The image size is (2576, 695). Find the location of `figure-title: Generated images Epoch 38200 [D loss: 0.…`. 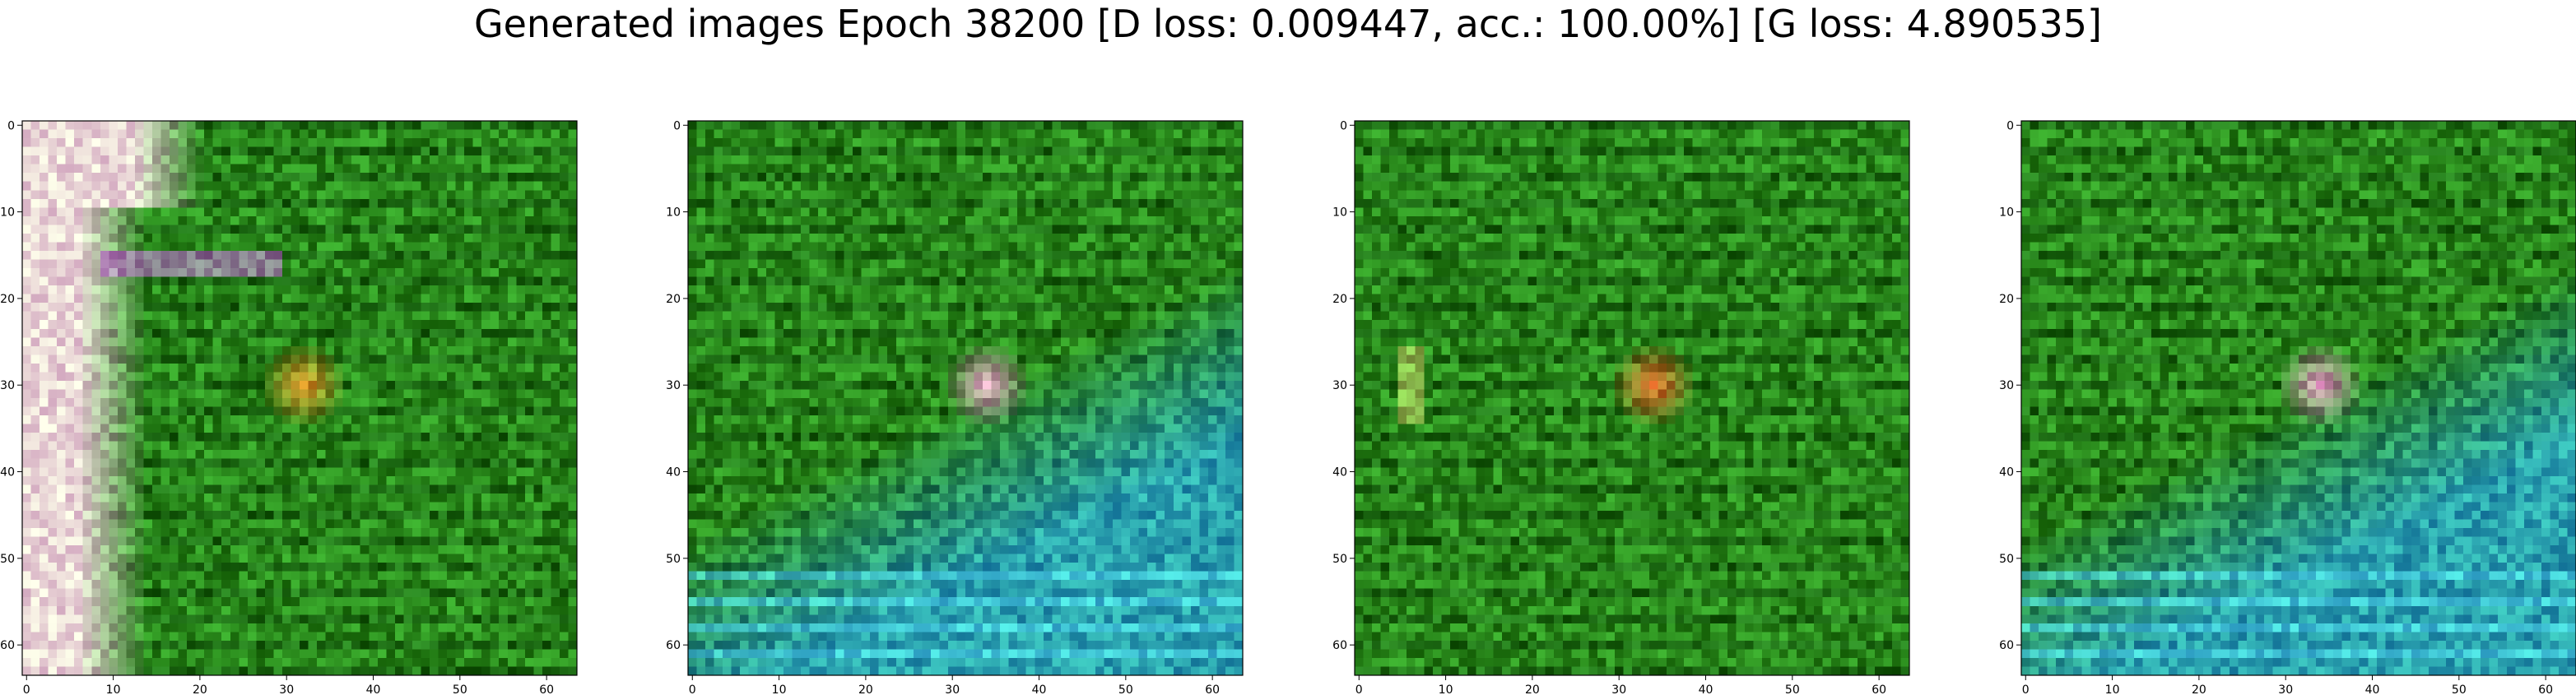

figure-title: Generated images Epoch 38200 [D loss: 0.… is located at coordinates (1288, 24).